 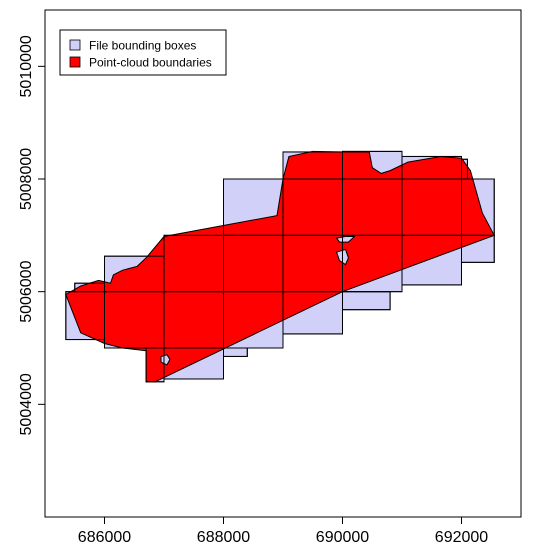 I want to click on y-tick-label: 5010000, so click(x=26, y=66).